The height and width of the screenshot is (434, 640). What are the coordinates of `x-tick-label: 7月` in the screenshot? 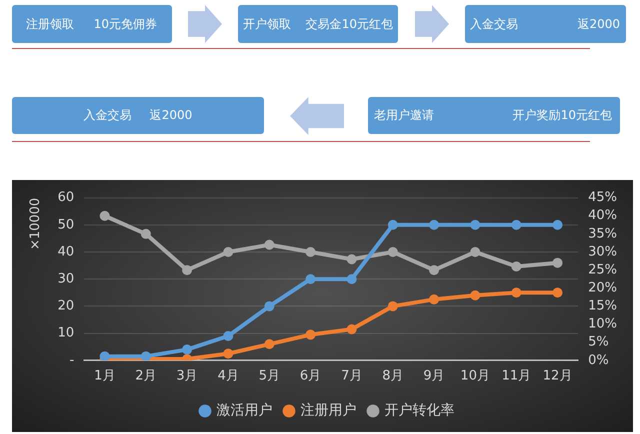 It's located at (351, 376).